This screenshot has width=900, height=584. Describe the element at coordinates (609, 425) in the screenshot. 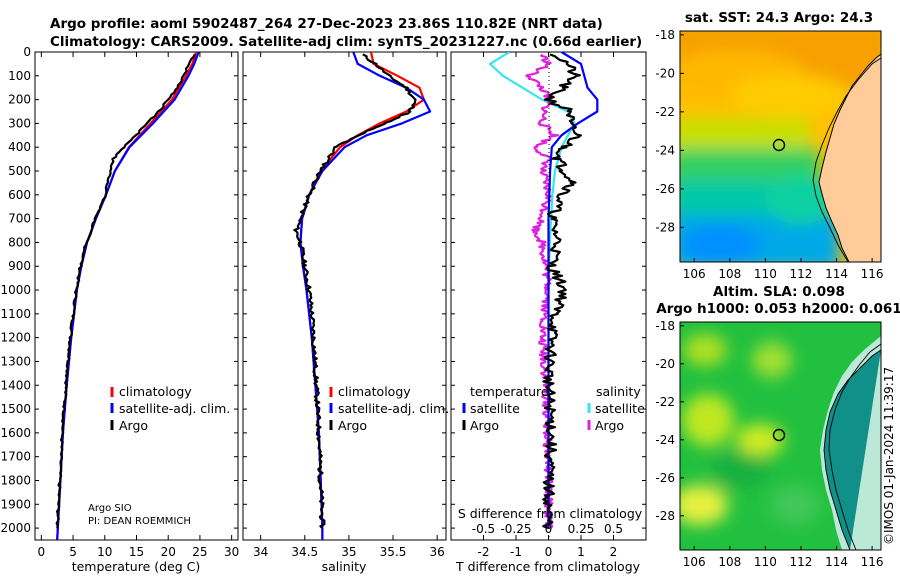

I see `legend-label-sal-argo: Argo` at that location.